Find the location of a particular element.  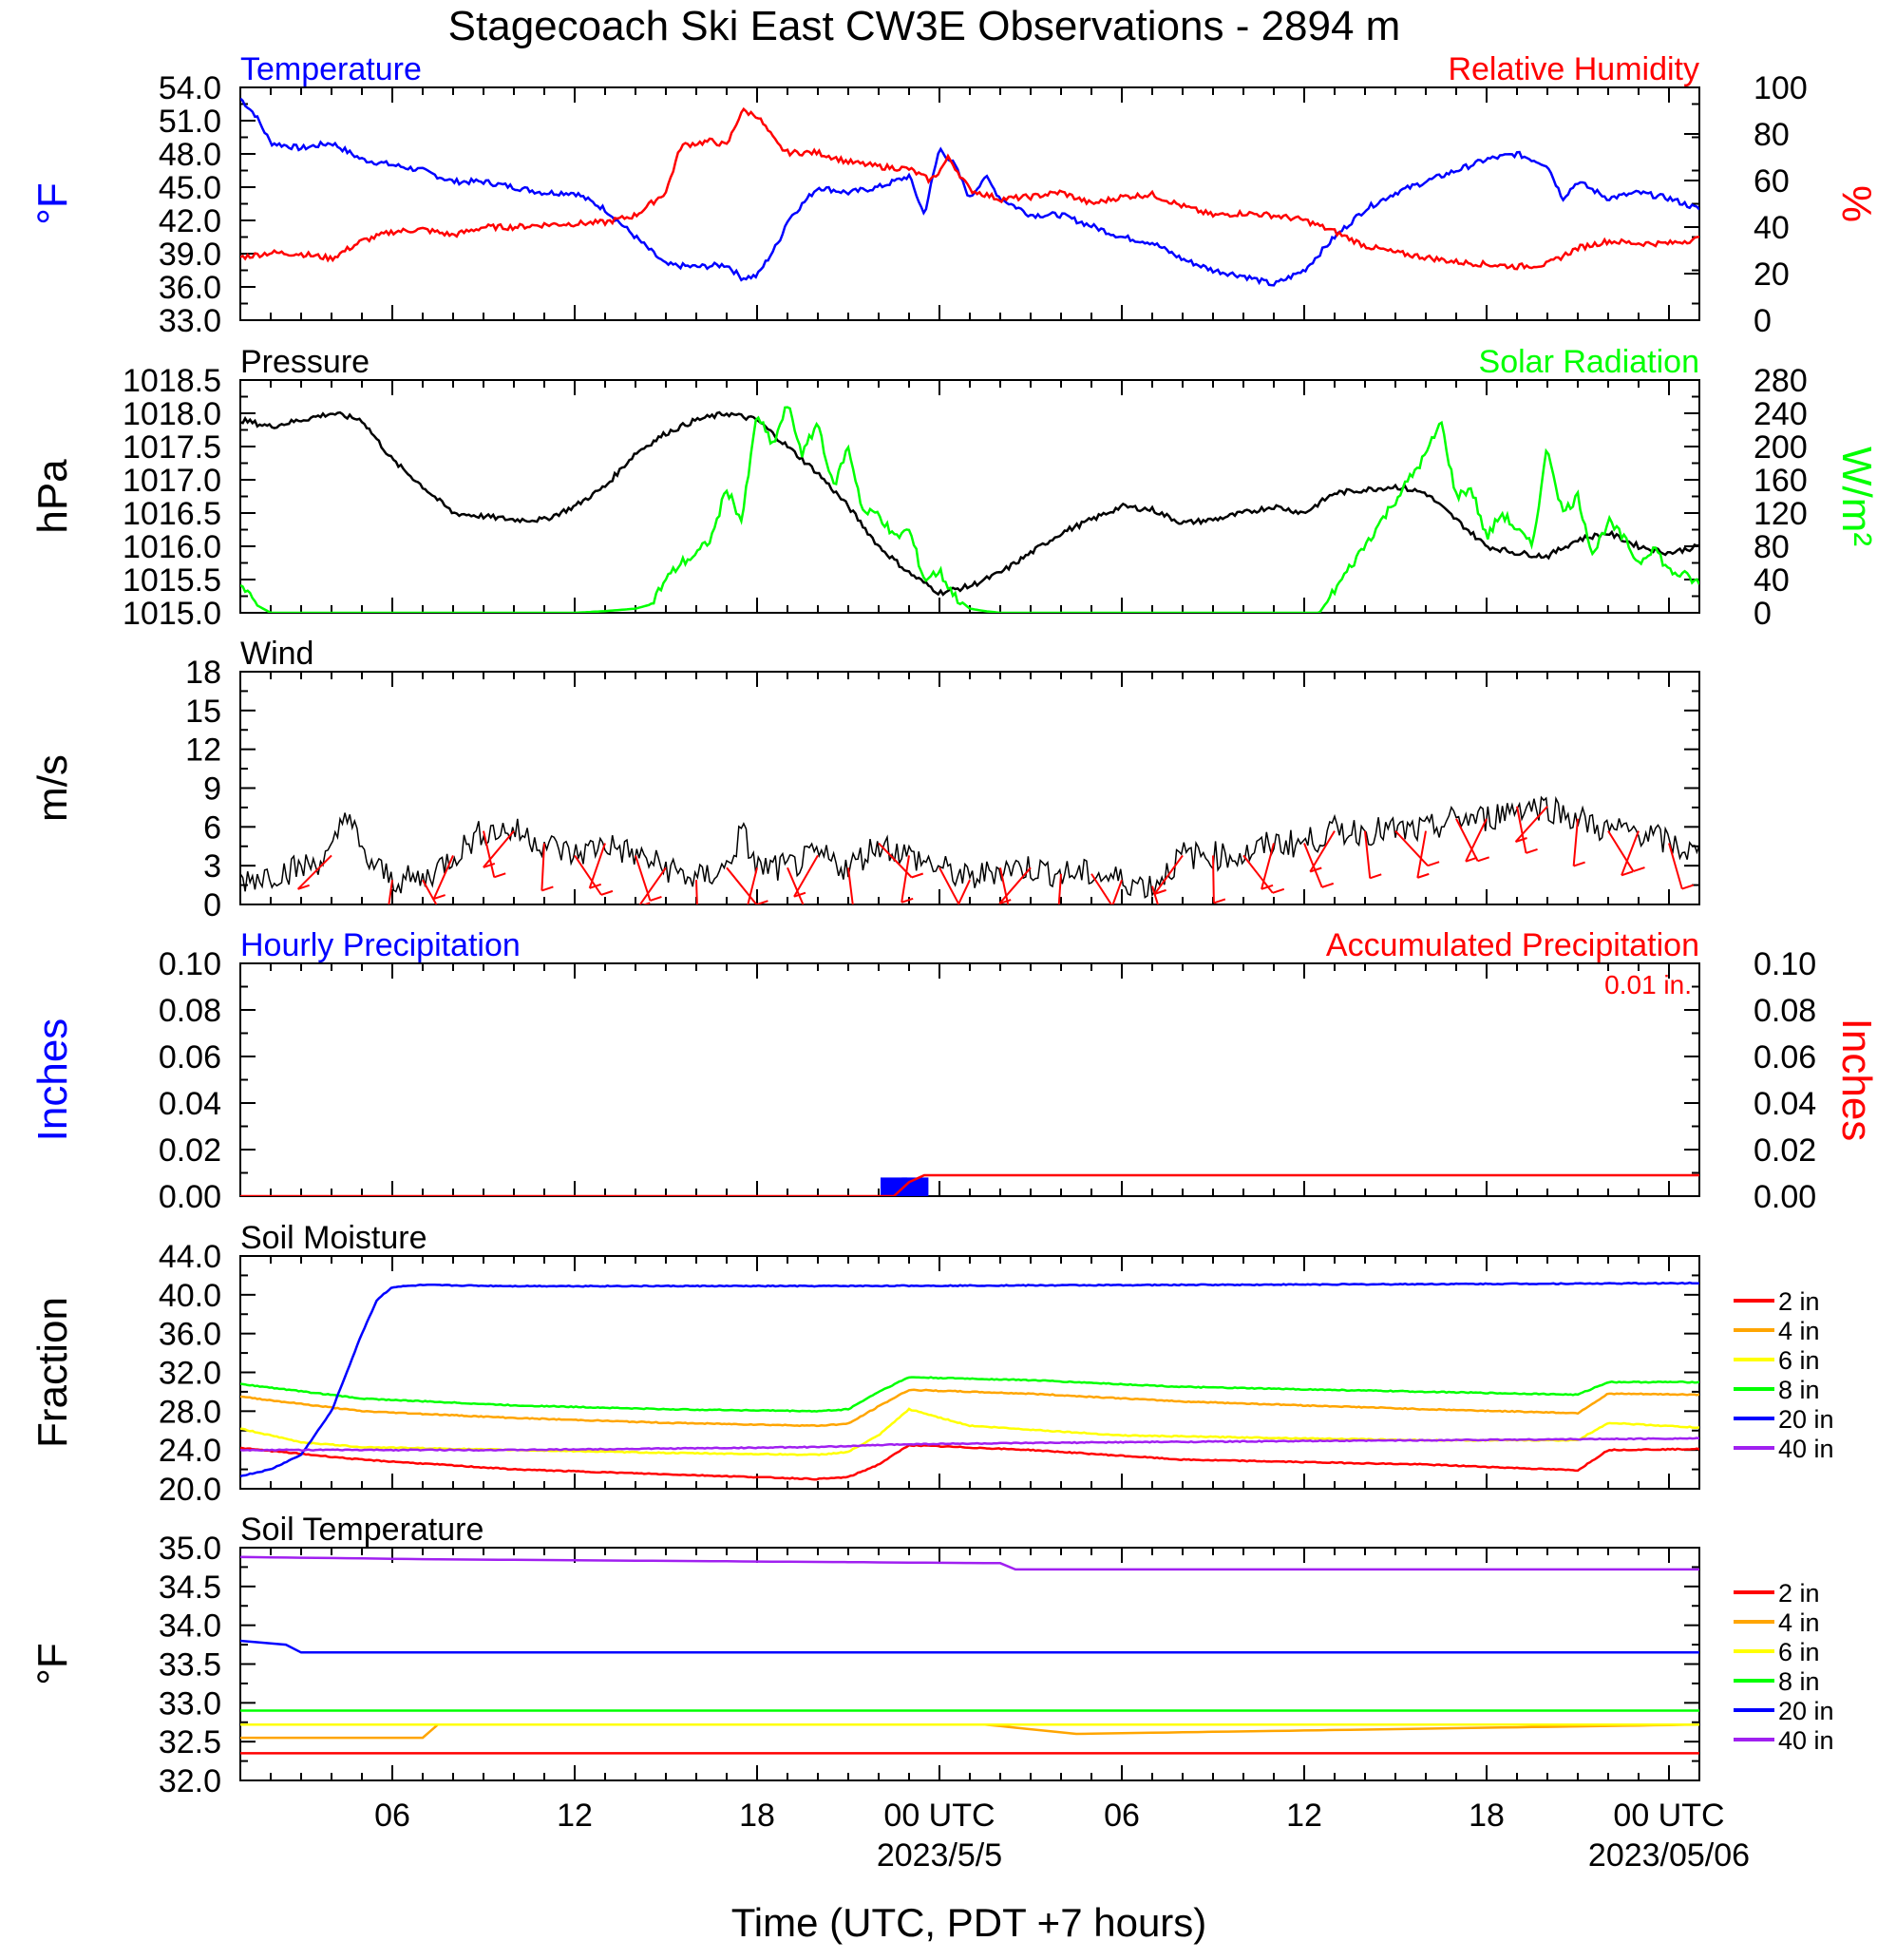

panel-right-title: Solar Radiation is located at coordinates (1589, 362).